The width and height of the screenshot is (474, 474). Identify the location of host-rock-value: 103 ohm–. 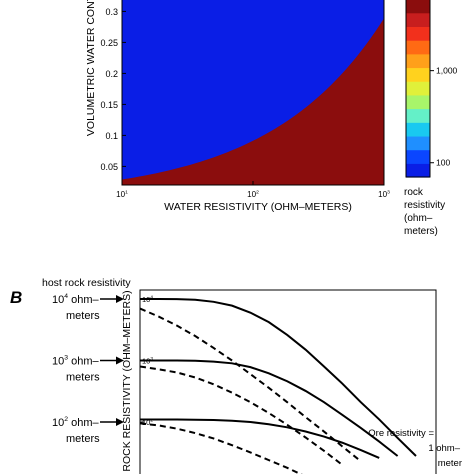
(76, 361).